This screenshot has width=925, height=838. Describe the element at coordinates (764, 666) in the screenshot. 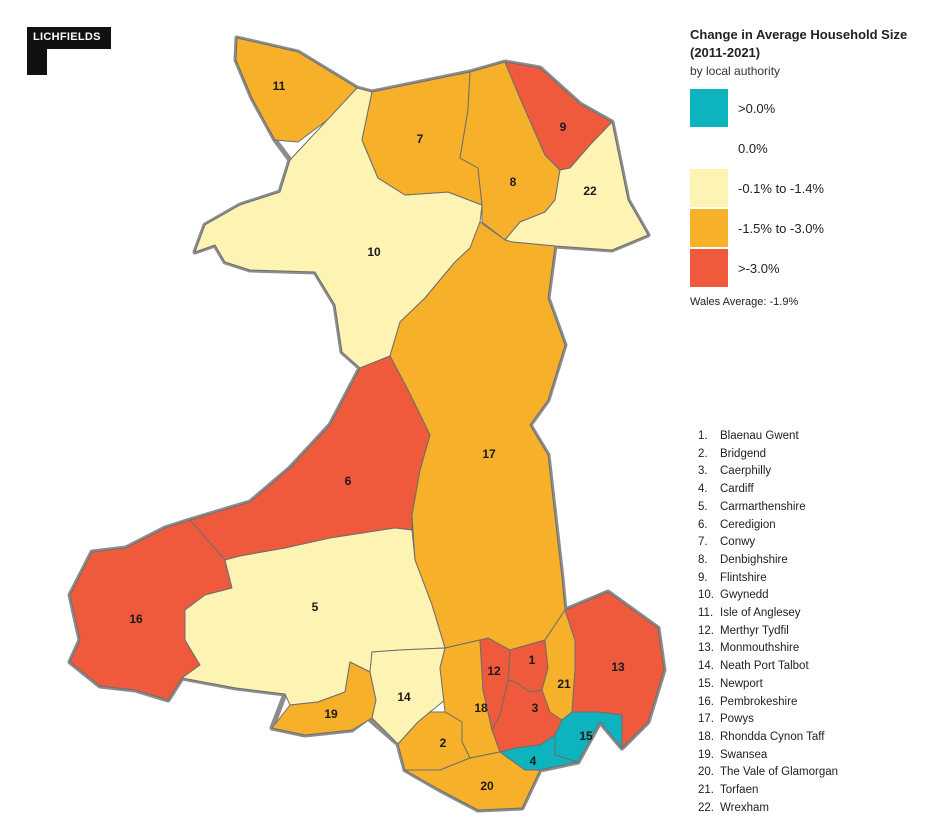

I see `region-list-name: Neath Port Talbot` at that location.